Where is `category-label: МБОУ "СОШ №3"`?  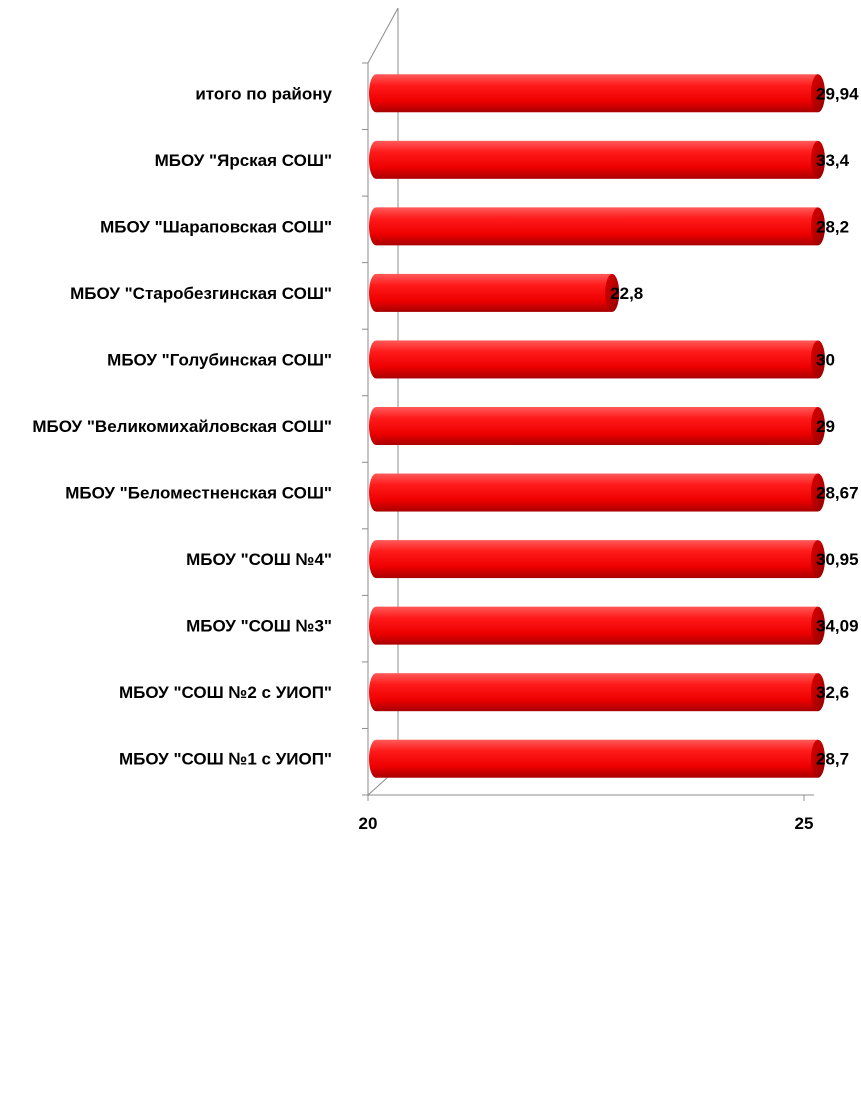 category-label: МБОУ "СОШ №3" is located at coordinates (259, 626).